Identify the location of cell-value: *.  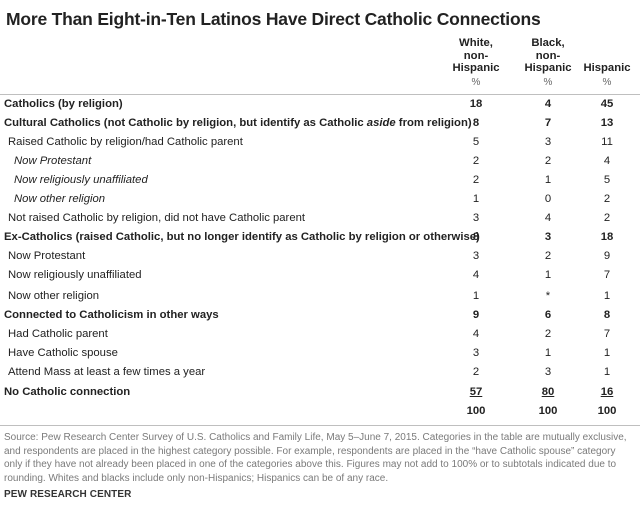
(548, 296).